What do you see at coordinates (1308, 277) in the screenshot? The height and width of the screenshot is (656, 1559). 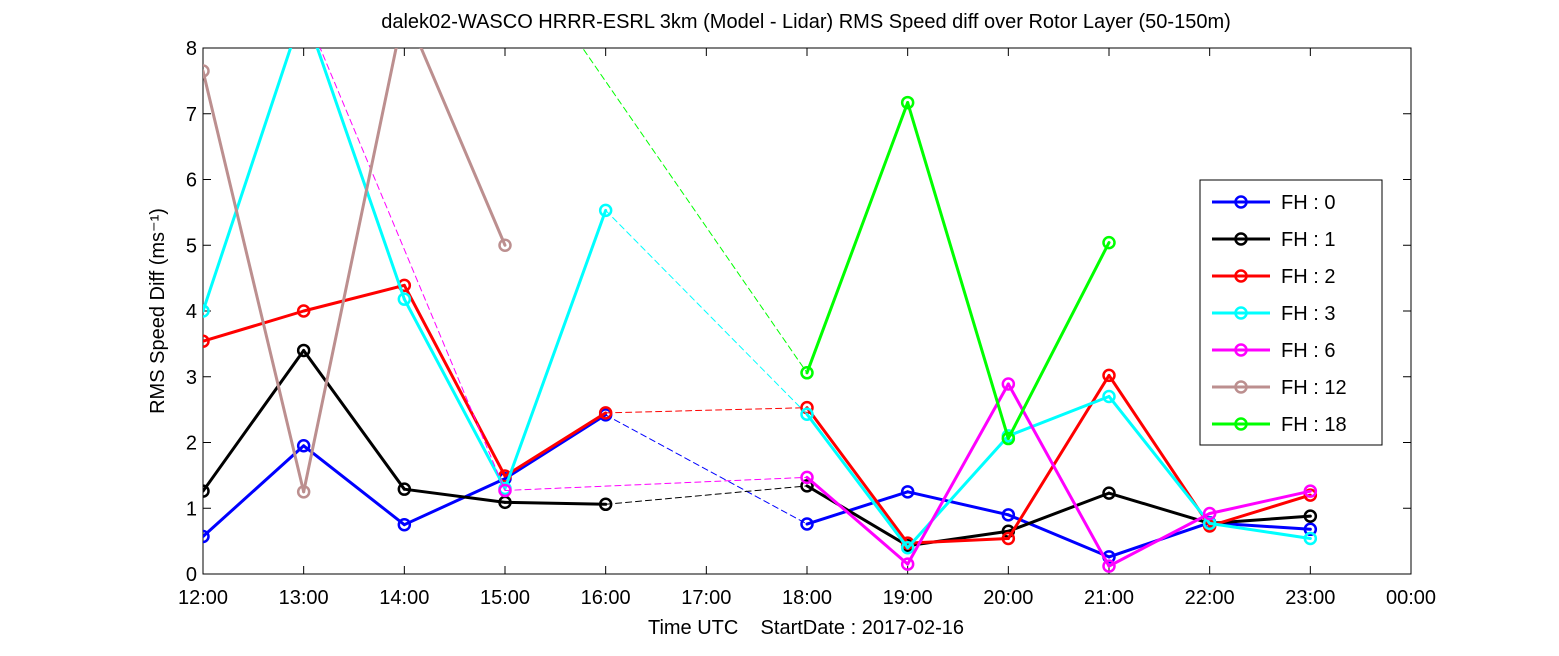 I see `legend-label: FH : 2` at bounding box center [1308, 277].